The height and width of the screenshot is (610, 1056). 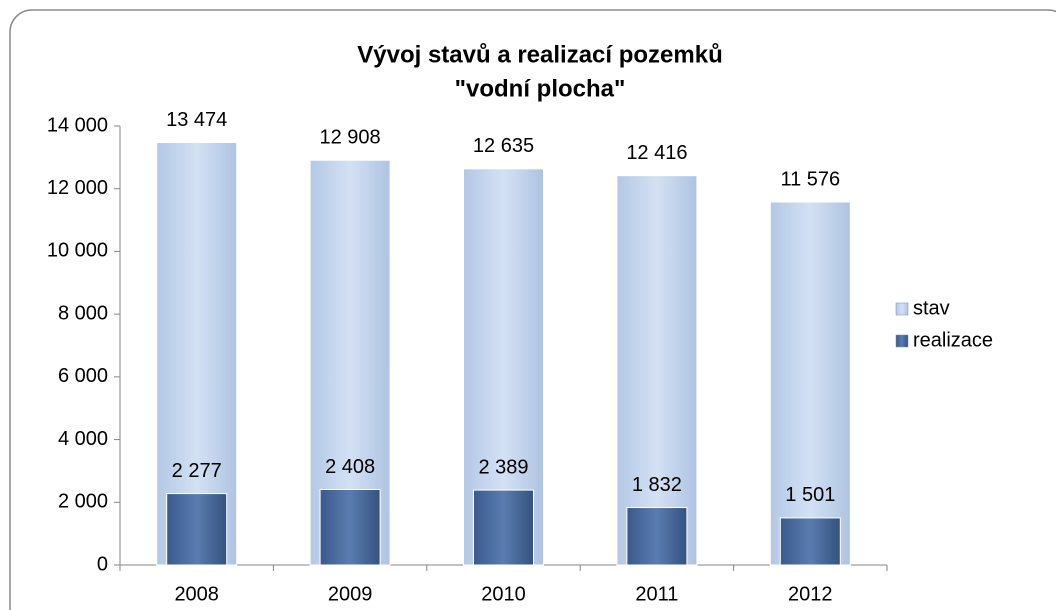 What do you see at coordinates (503, 594) in the screenshot?
I see `x-tick-label: 2010` at bounding box center [503, 594].